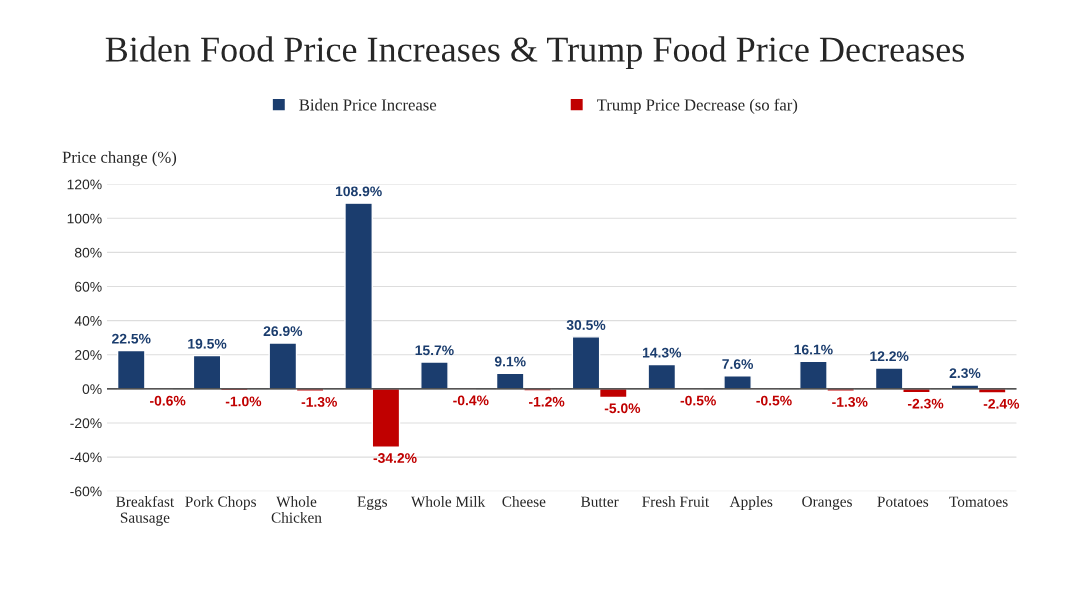 The image size is (1070, 614). Describe the element at coordinates (524, 501) in the screenshot. I see `x-tick-label: Cheese` at that location.